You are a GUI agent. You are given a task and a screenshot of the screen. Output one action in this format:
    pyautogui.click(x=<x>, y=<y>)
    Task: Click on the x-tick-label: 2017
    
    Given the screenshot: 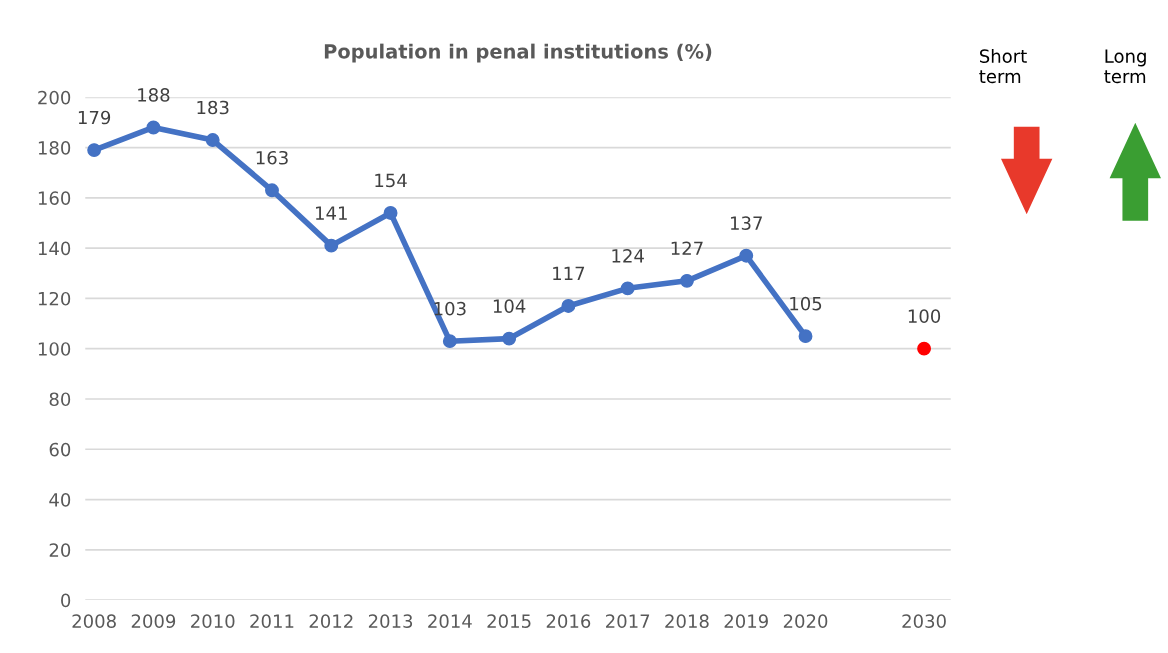 What is the action you would take?
    pyautogui.click(x=628, y=621)
    